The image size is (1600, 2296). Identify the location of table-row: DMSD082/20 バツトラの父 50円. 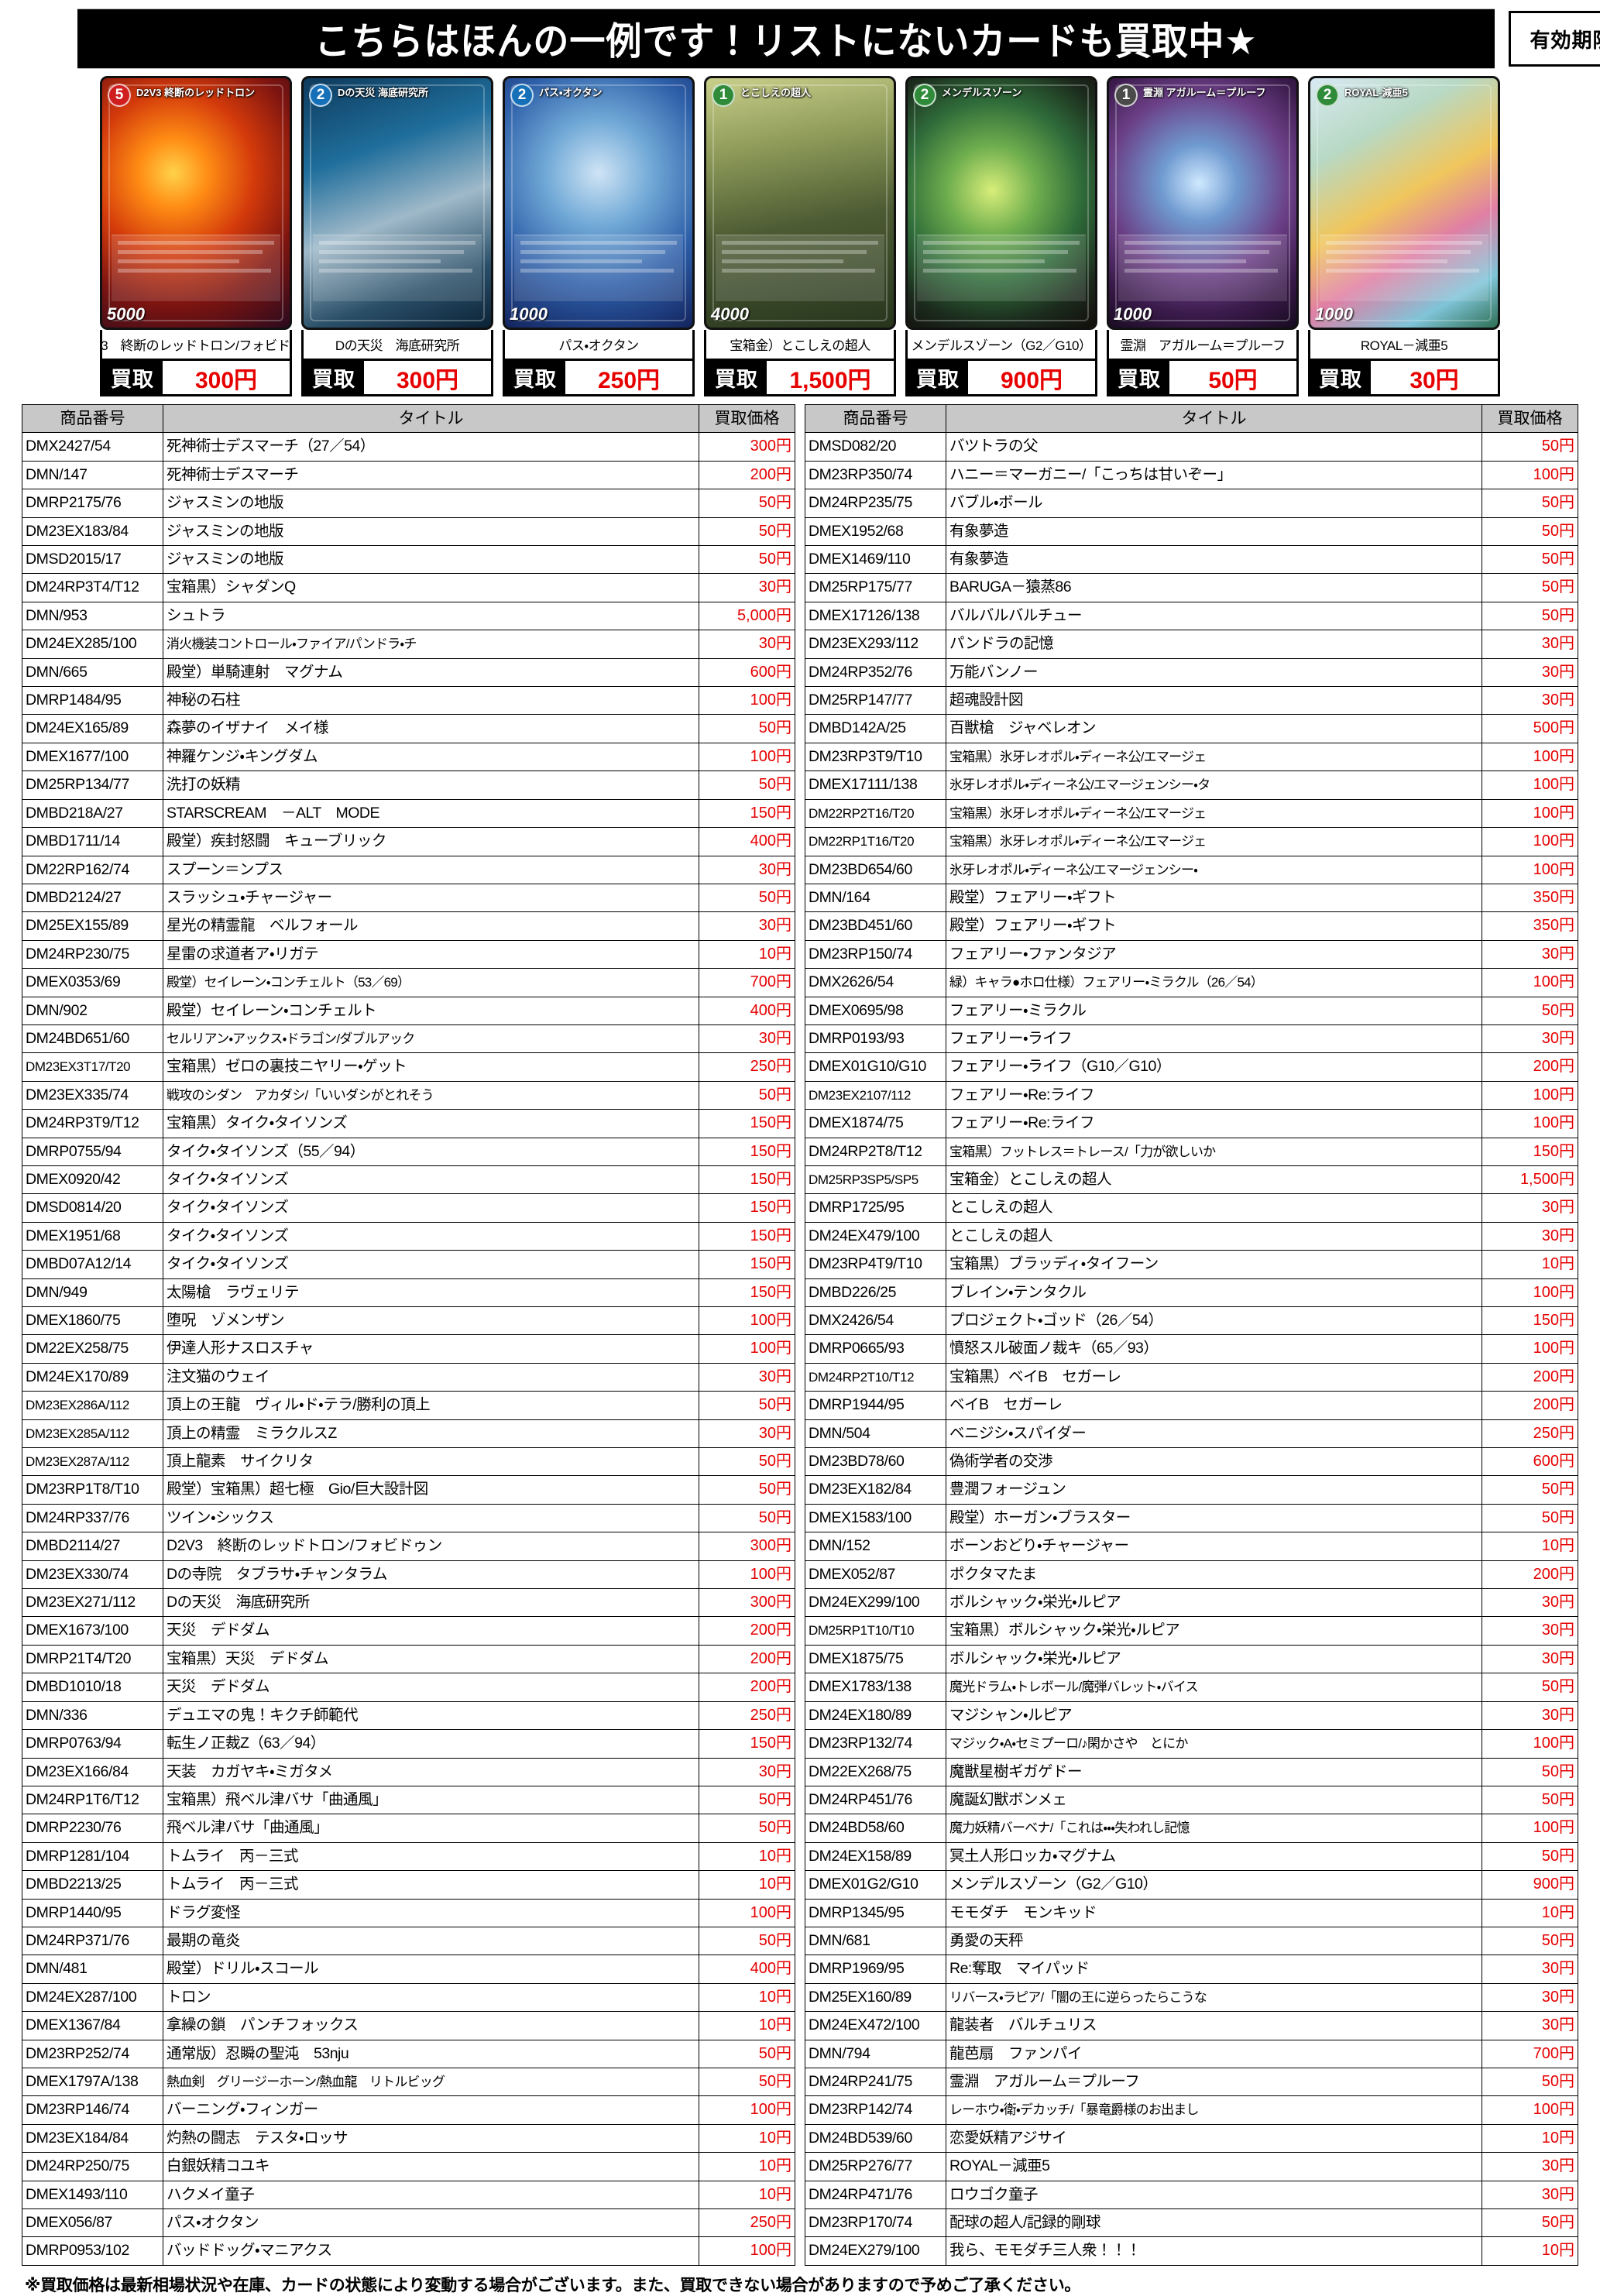
(1191, 447).